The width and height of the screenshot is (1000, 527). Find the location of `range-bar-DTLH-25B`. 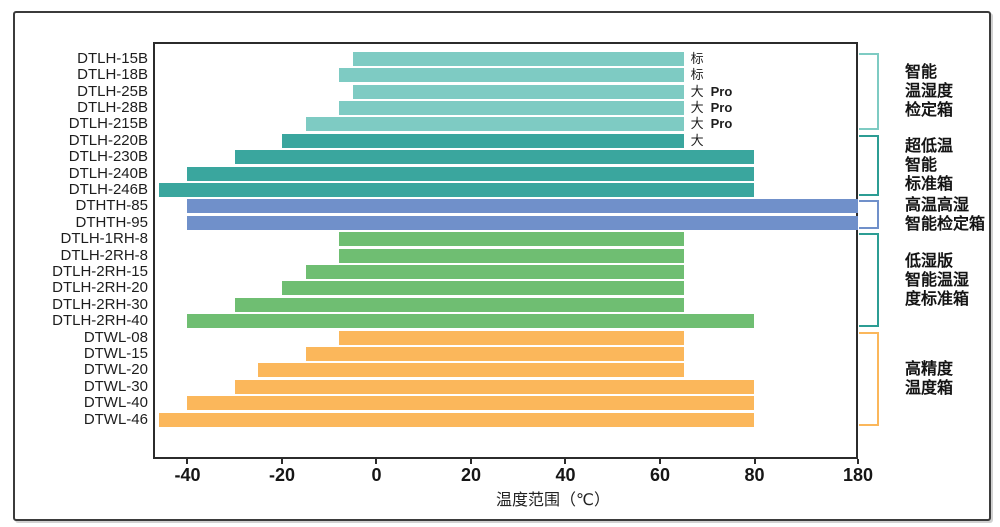

range-bar-DTLH-25B is located at coordinates (518, 91).